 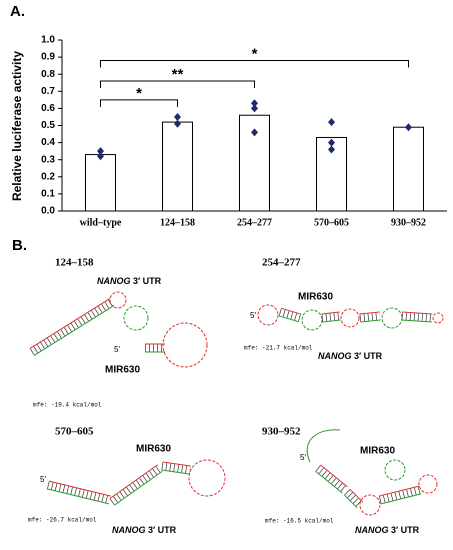 I want to click on y-tick-label: 0.6, so click(x=48, y=108).